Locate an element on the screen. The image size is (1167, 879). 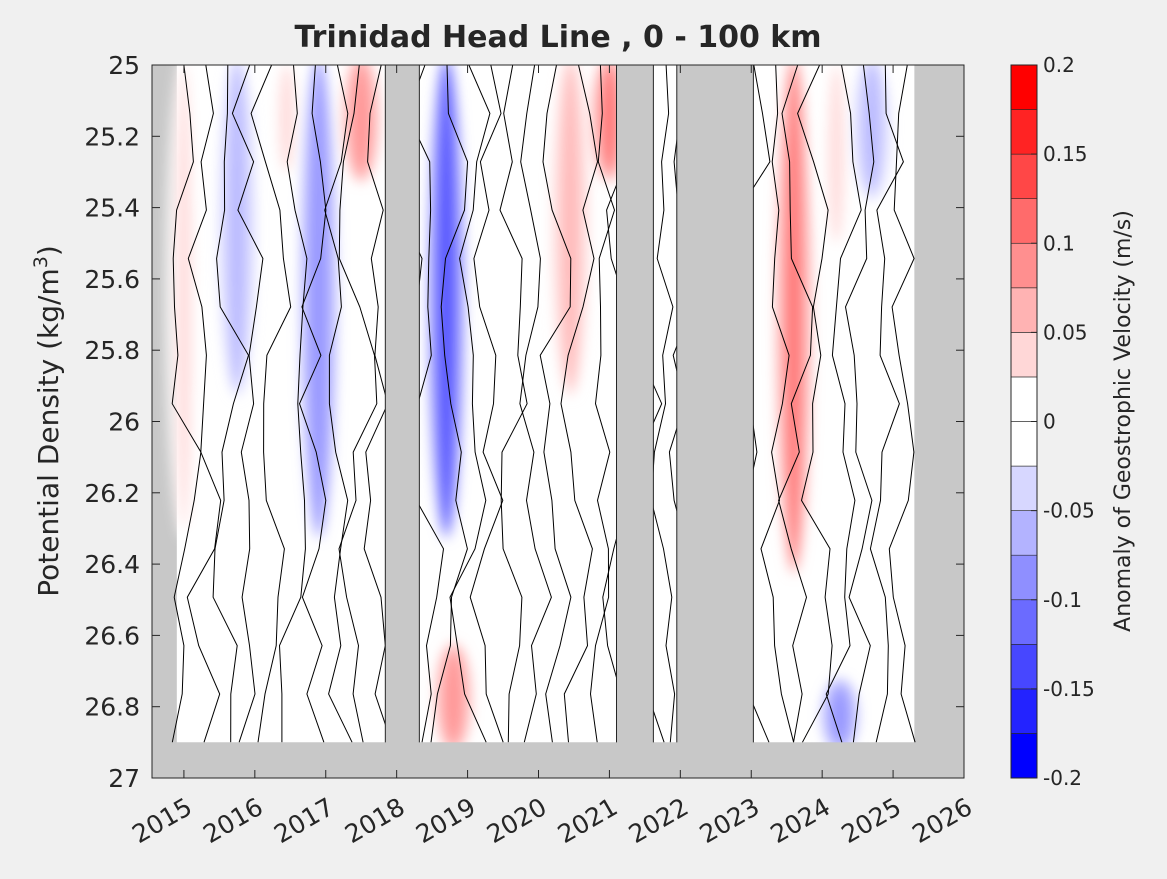
y-tick-label: 25.2 is located at coordinates (112, 136).